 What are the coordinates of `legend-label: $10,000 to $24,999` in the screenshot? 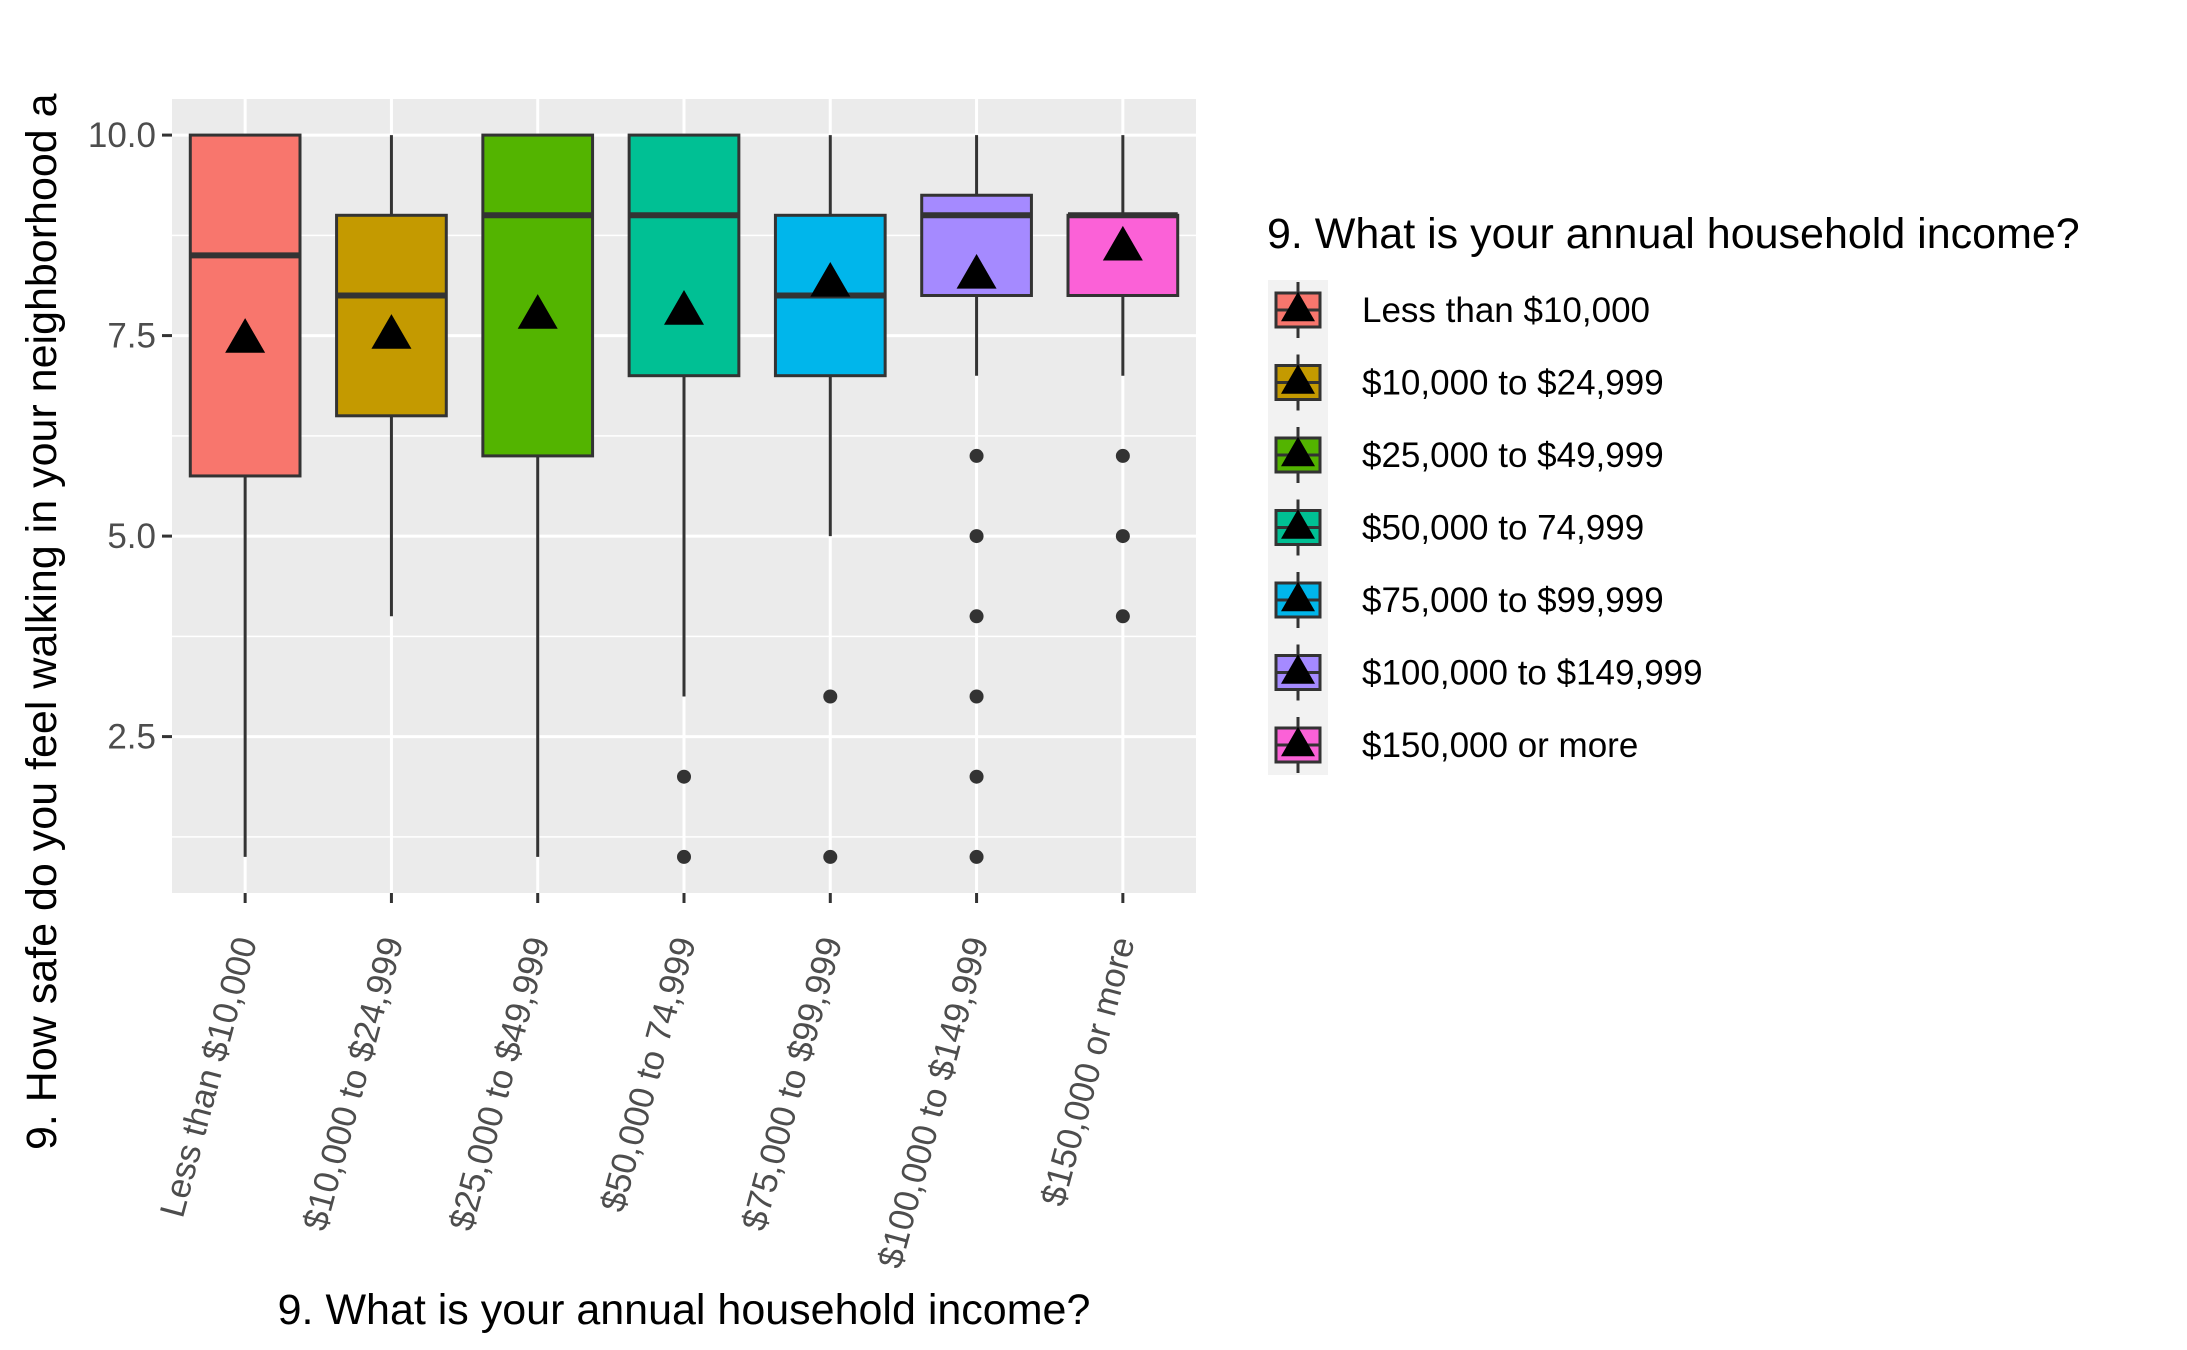 It's located at (1513, 383).